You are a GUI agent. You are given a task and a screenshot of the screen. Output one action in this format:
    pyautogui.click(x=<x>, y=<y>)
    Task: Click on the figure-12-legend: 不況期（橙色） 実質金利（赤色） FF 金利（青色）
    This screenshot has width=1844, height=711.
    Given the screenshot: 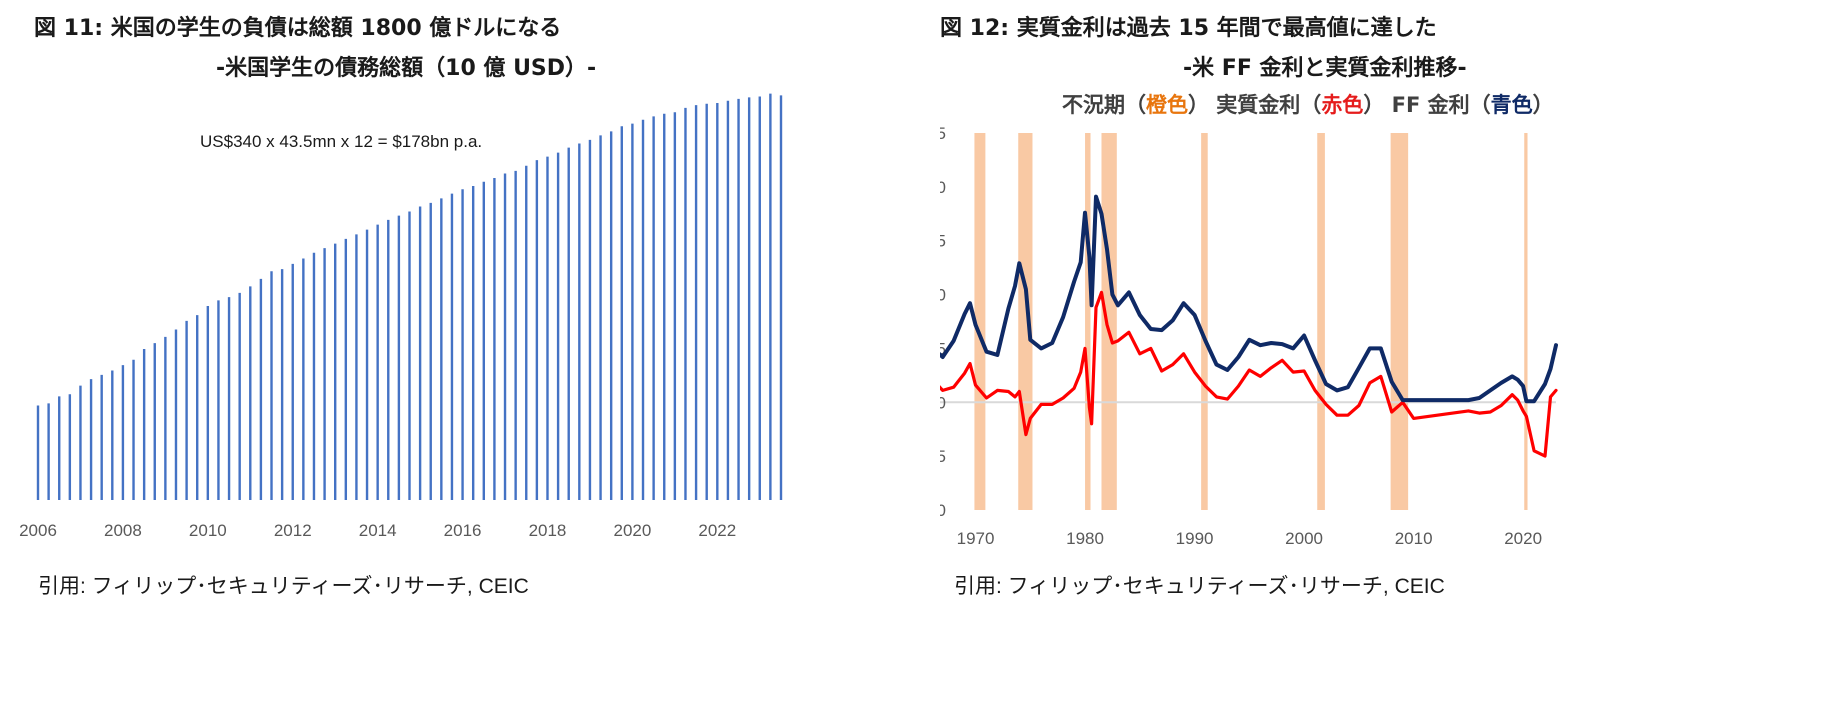 What is the action you would take?
    pyautogui.click(x=1308, y=104)
    